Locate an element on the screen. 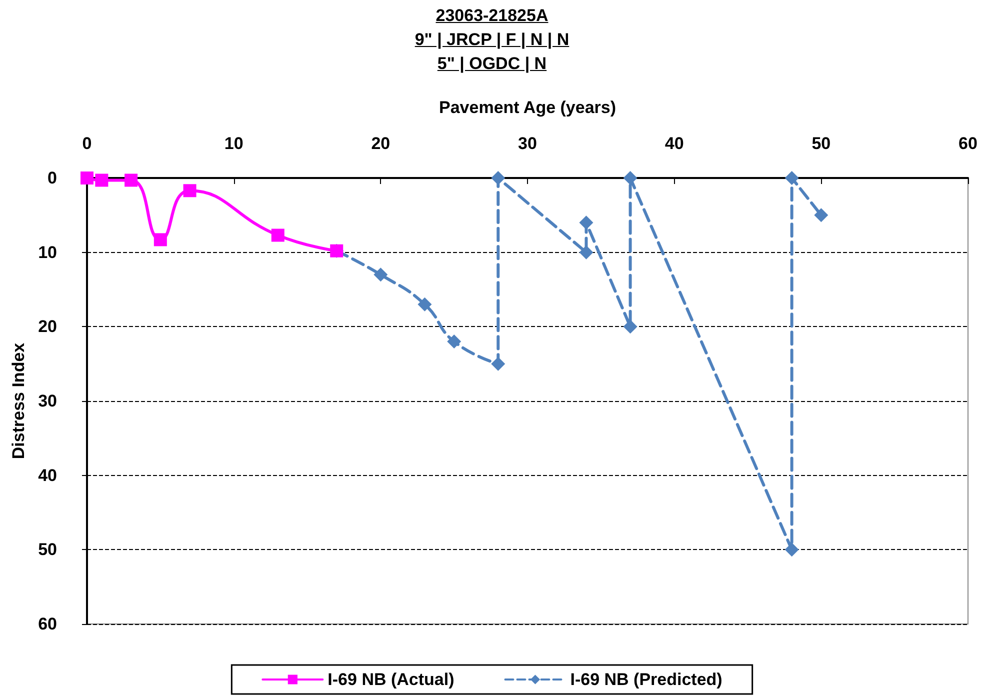 This screenshot has width=984, height=696. x-tick-label: 50 is located at coordinates (821, 143).